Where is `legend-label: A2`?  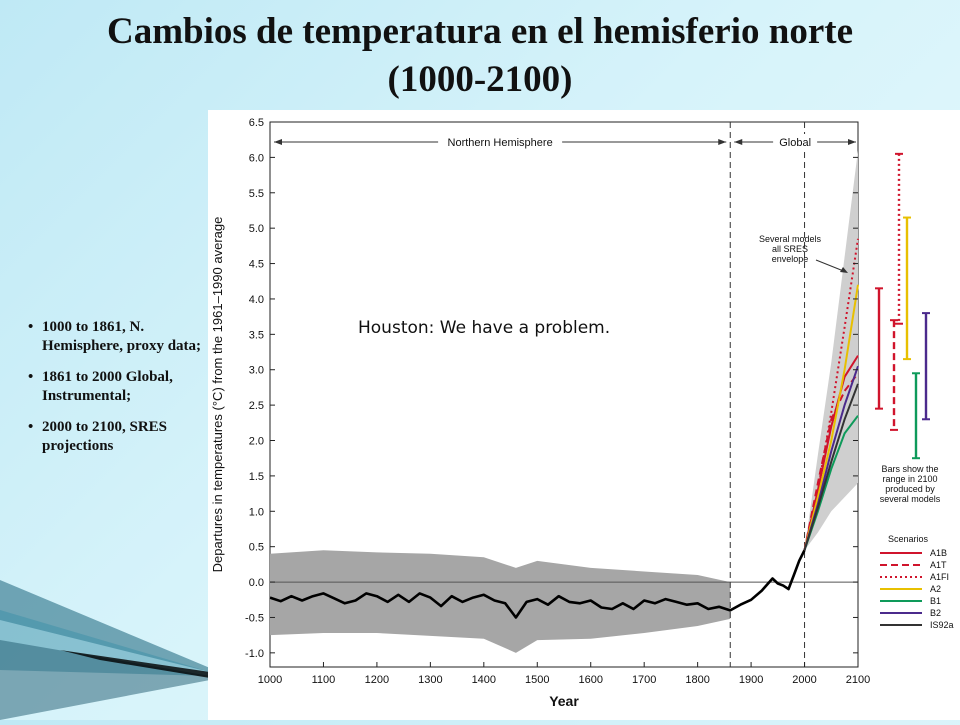 legend-label: A2 is located at coordinates (935, 589).